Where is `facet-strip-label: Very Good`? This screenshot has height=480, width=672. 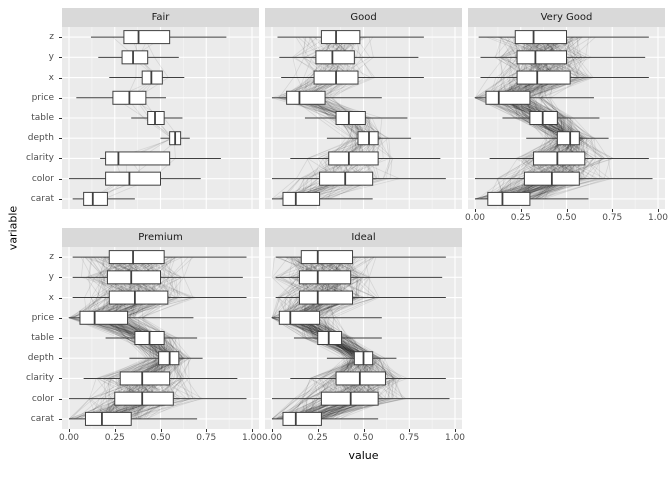
facet-strip-label: Very Good is located at coordinates (566, 17).